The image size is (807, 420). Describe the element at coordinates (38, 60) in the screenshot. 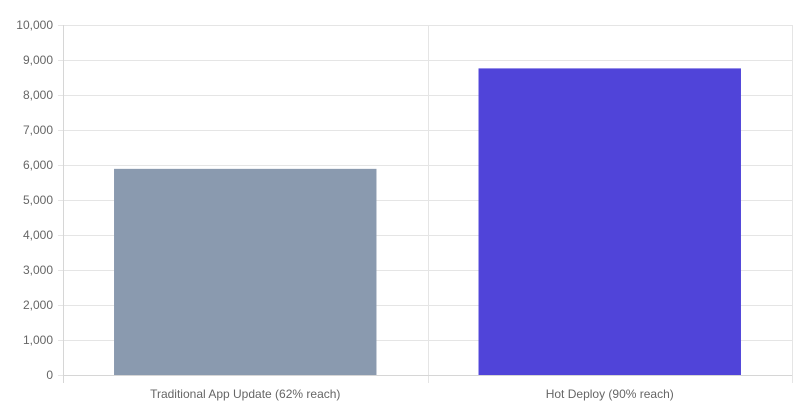

I see `y-tick-label: 9,000` at that location.